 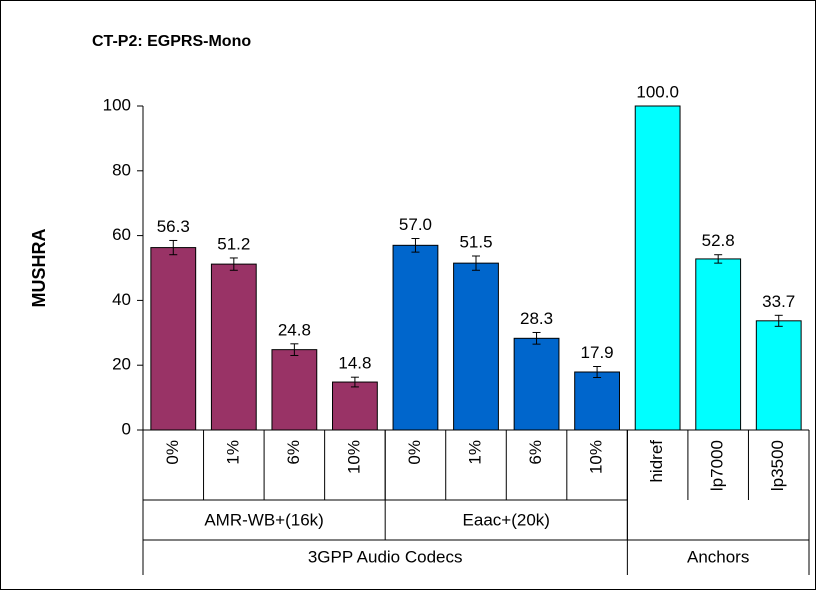 I want to click on y-tick-label: 100, so click(x=117, y=104).